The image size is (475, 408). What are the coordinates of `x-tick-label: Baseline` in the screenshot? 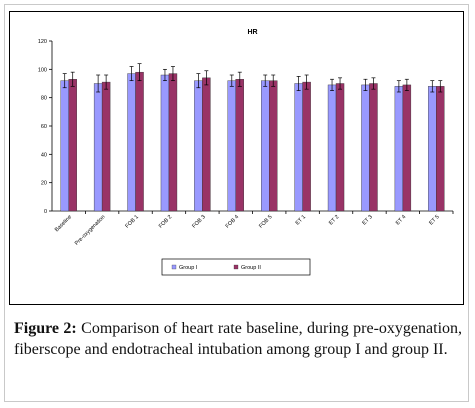 It's located at (63, 223).